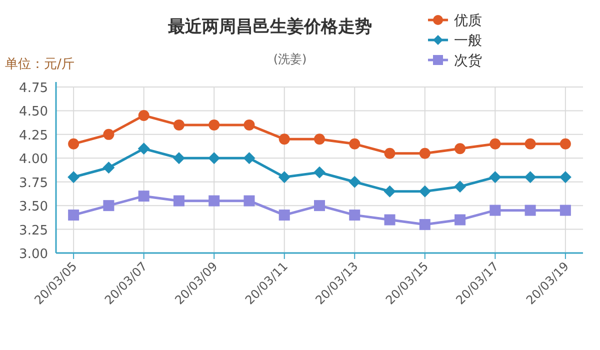  Describe the element at coordinates (33, 254) in the screenshot. I see `y-tick-label: 3.00` at that location.